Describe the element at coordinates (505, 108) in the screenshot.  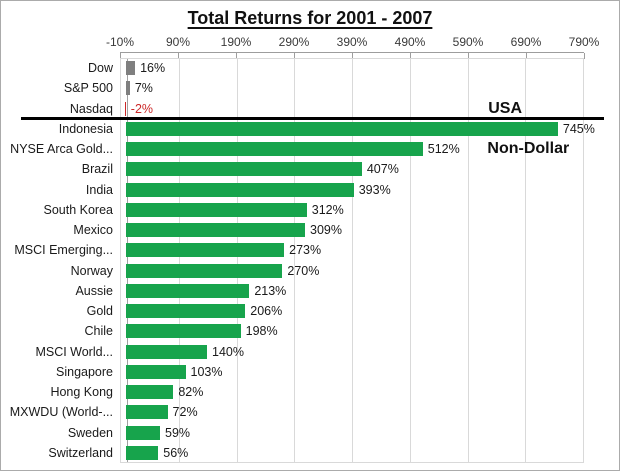
I see `annotation-usa: USA` at that location.